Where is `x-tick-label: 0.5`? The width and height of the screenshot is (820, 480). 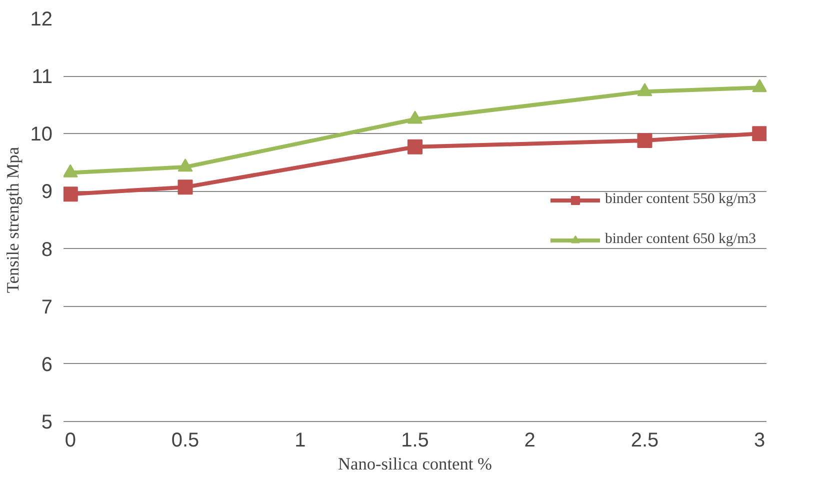
x-tick-label: 0.5 is located at coordinates (185, 441).